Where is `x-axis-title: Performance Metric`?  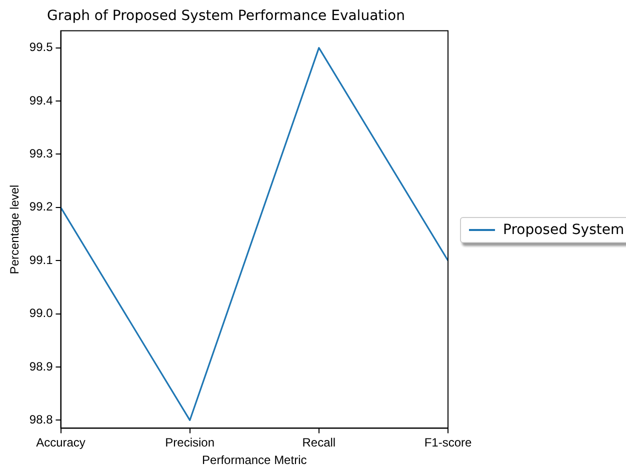 x-axis-title: Performance Metric is located at coordinates (254, 460).